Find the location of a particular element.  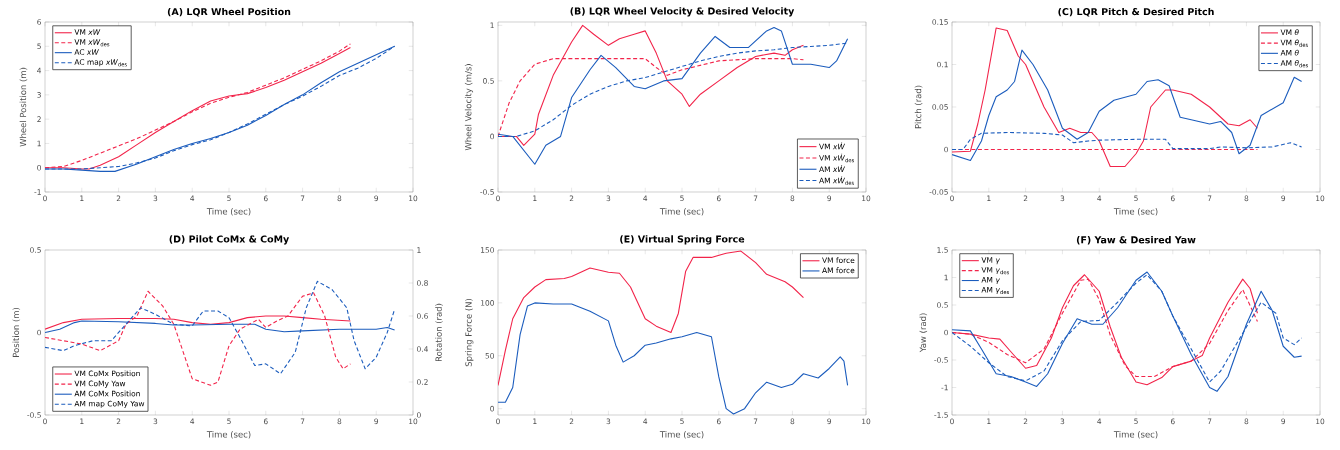

chart-title: (A) LQR Wheel Position is located at coordinates (229, 12).